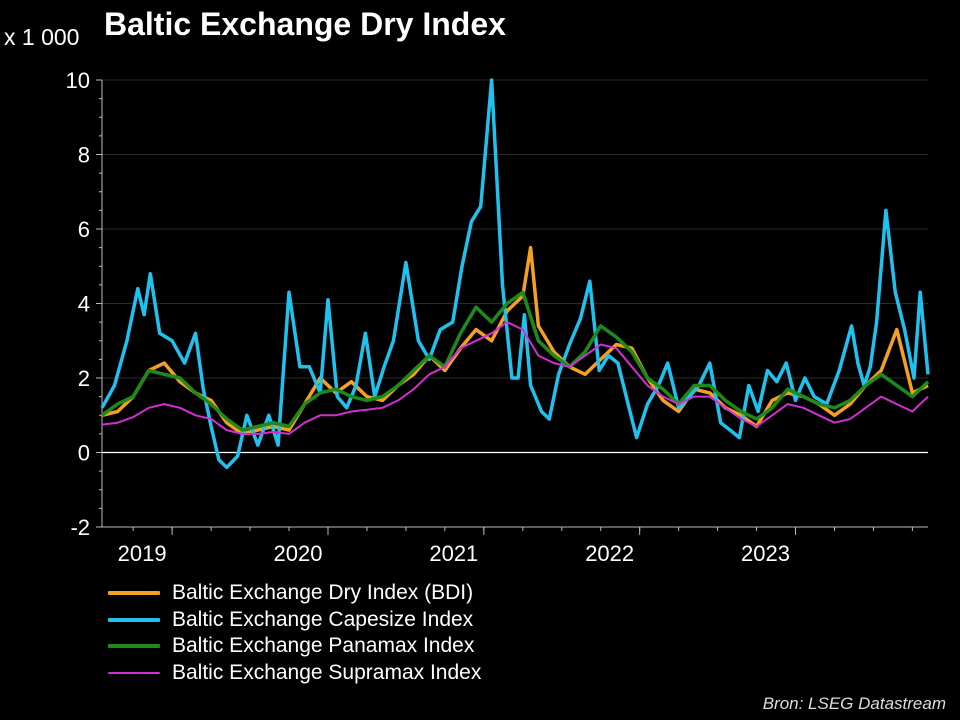  What do you see at coordinates (42, 37) in the screenshot?
I see `y-axis-unit-label: x 1 000` at bounding box center [42, 37].